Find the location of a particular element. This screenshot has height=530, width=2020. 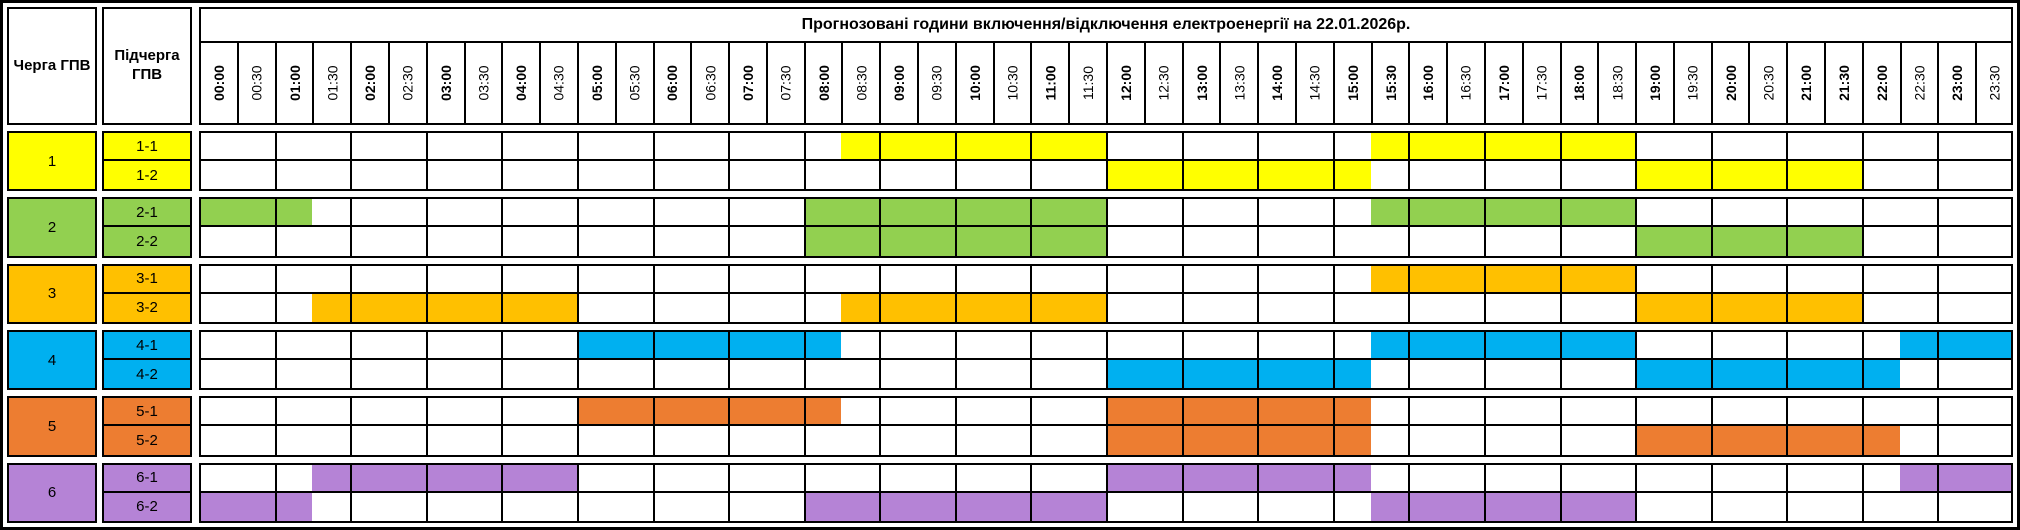

slot-5-2-06:00 is located at coordinates (671, 441).